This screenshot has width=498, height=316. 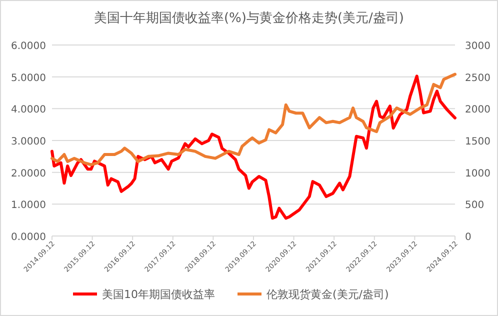 I want to click on y2-tick-label: 3000, so click(x=477, y=46).